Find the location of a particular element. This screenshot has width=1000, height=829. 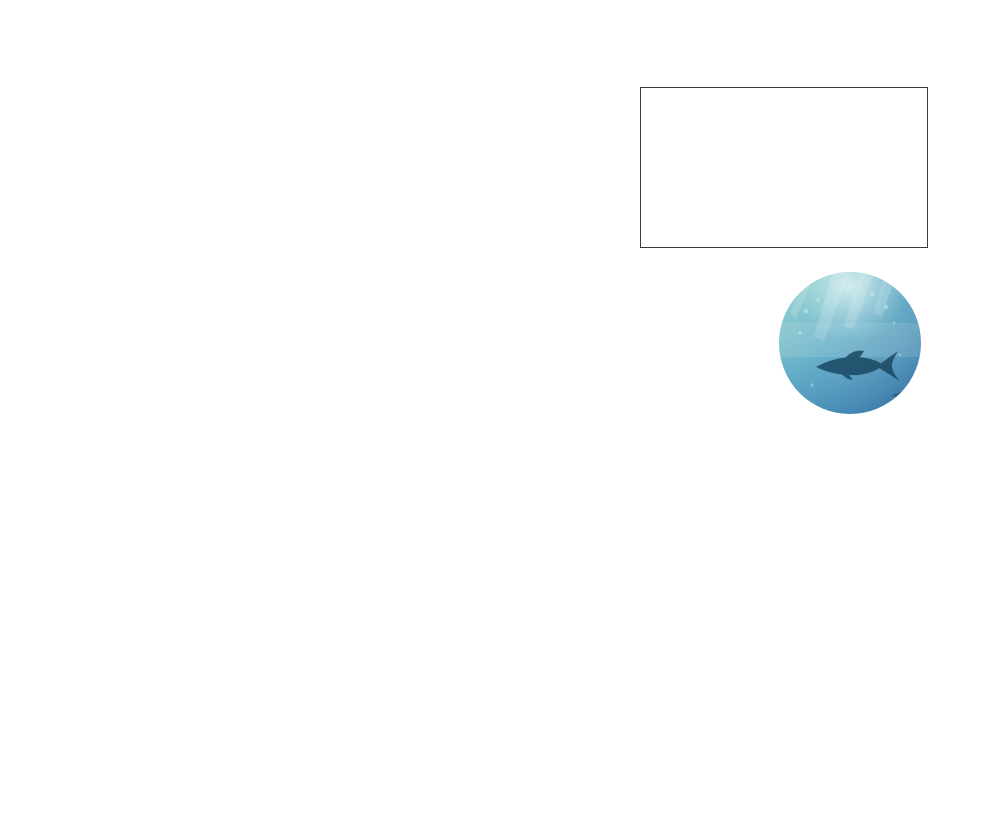

fish-icon is located at coordinates (858, 365).